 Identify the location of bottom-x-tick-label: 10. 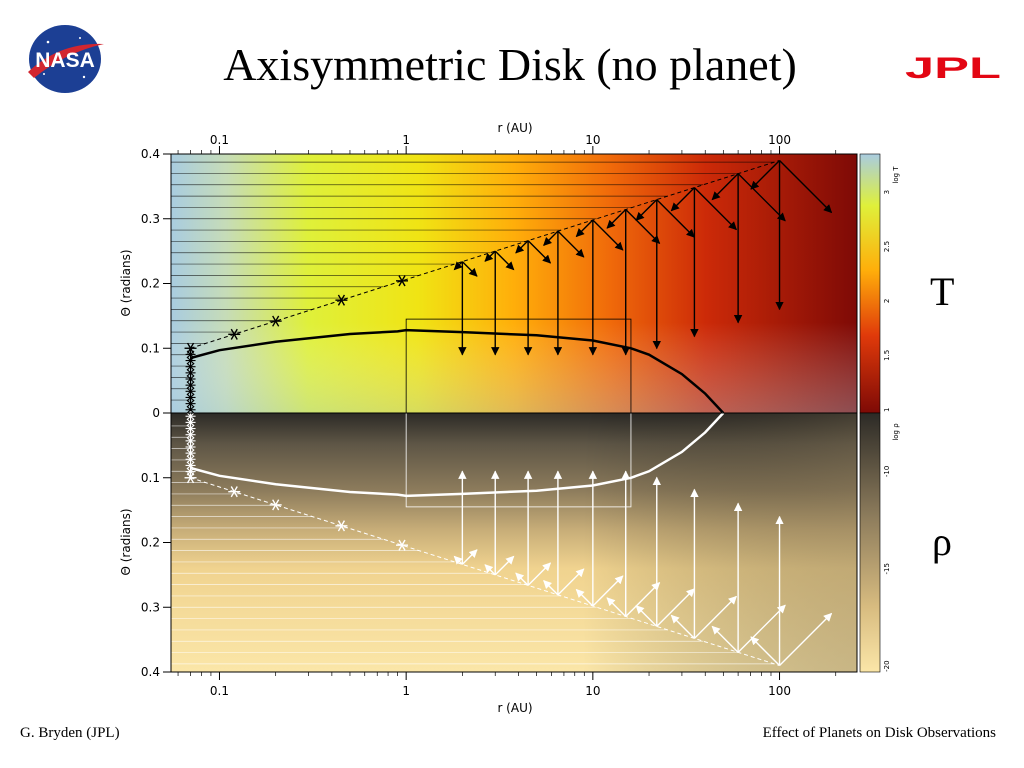
(592, 691).